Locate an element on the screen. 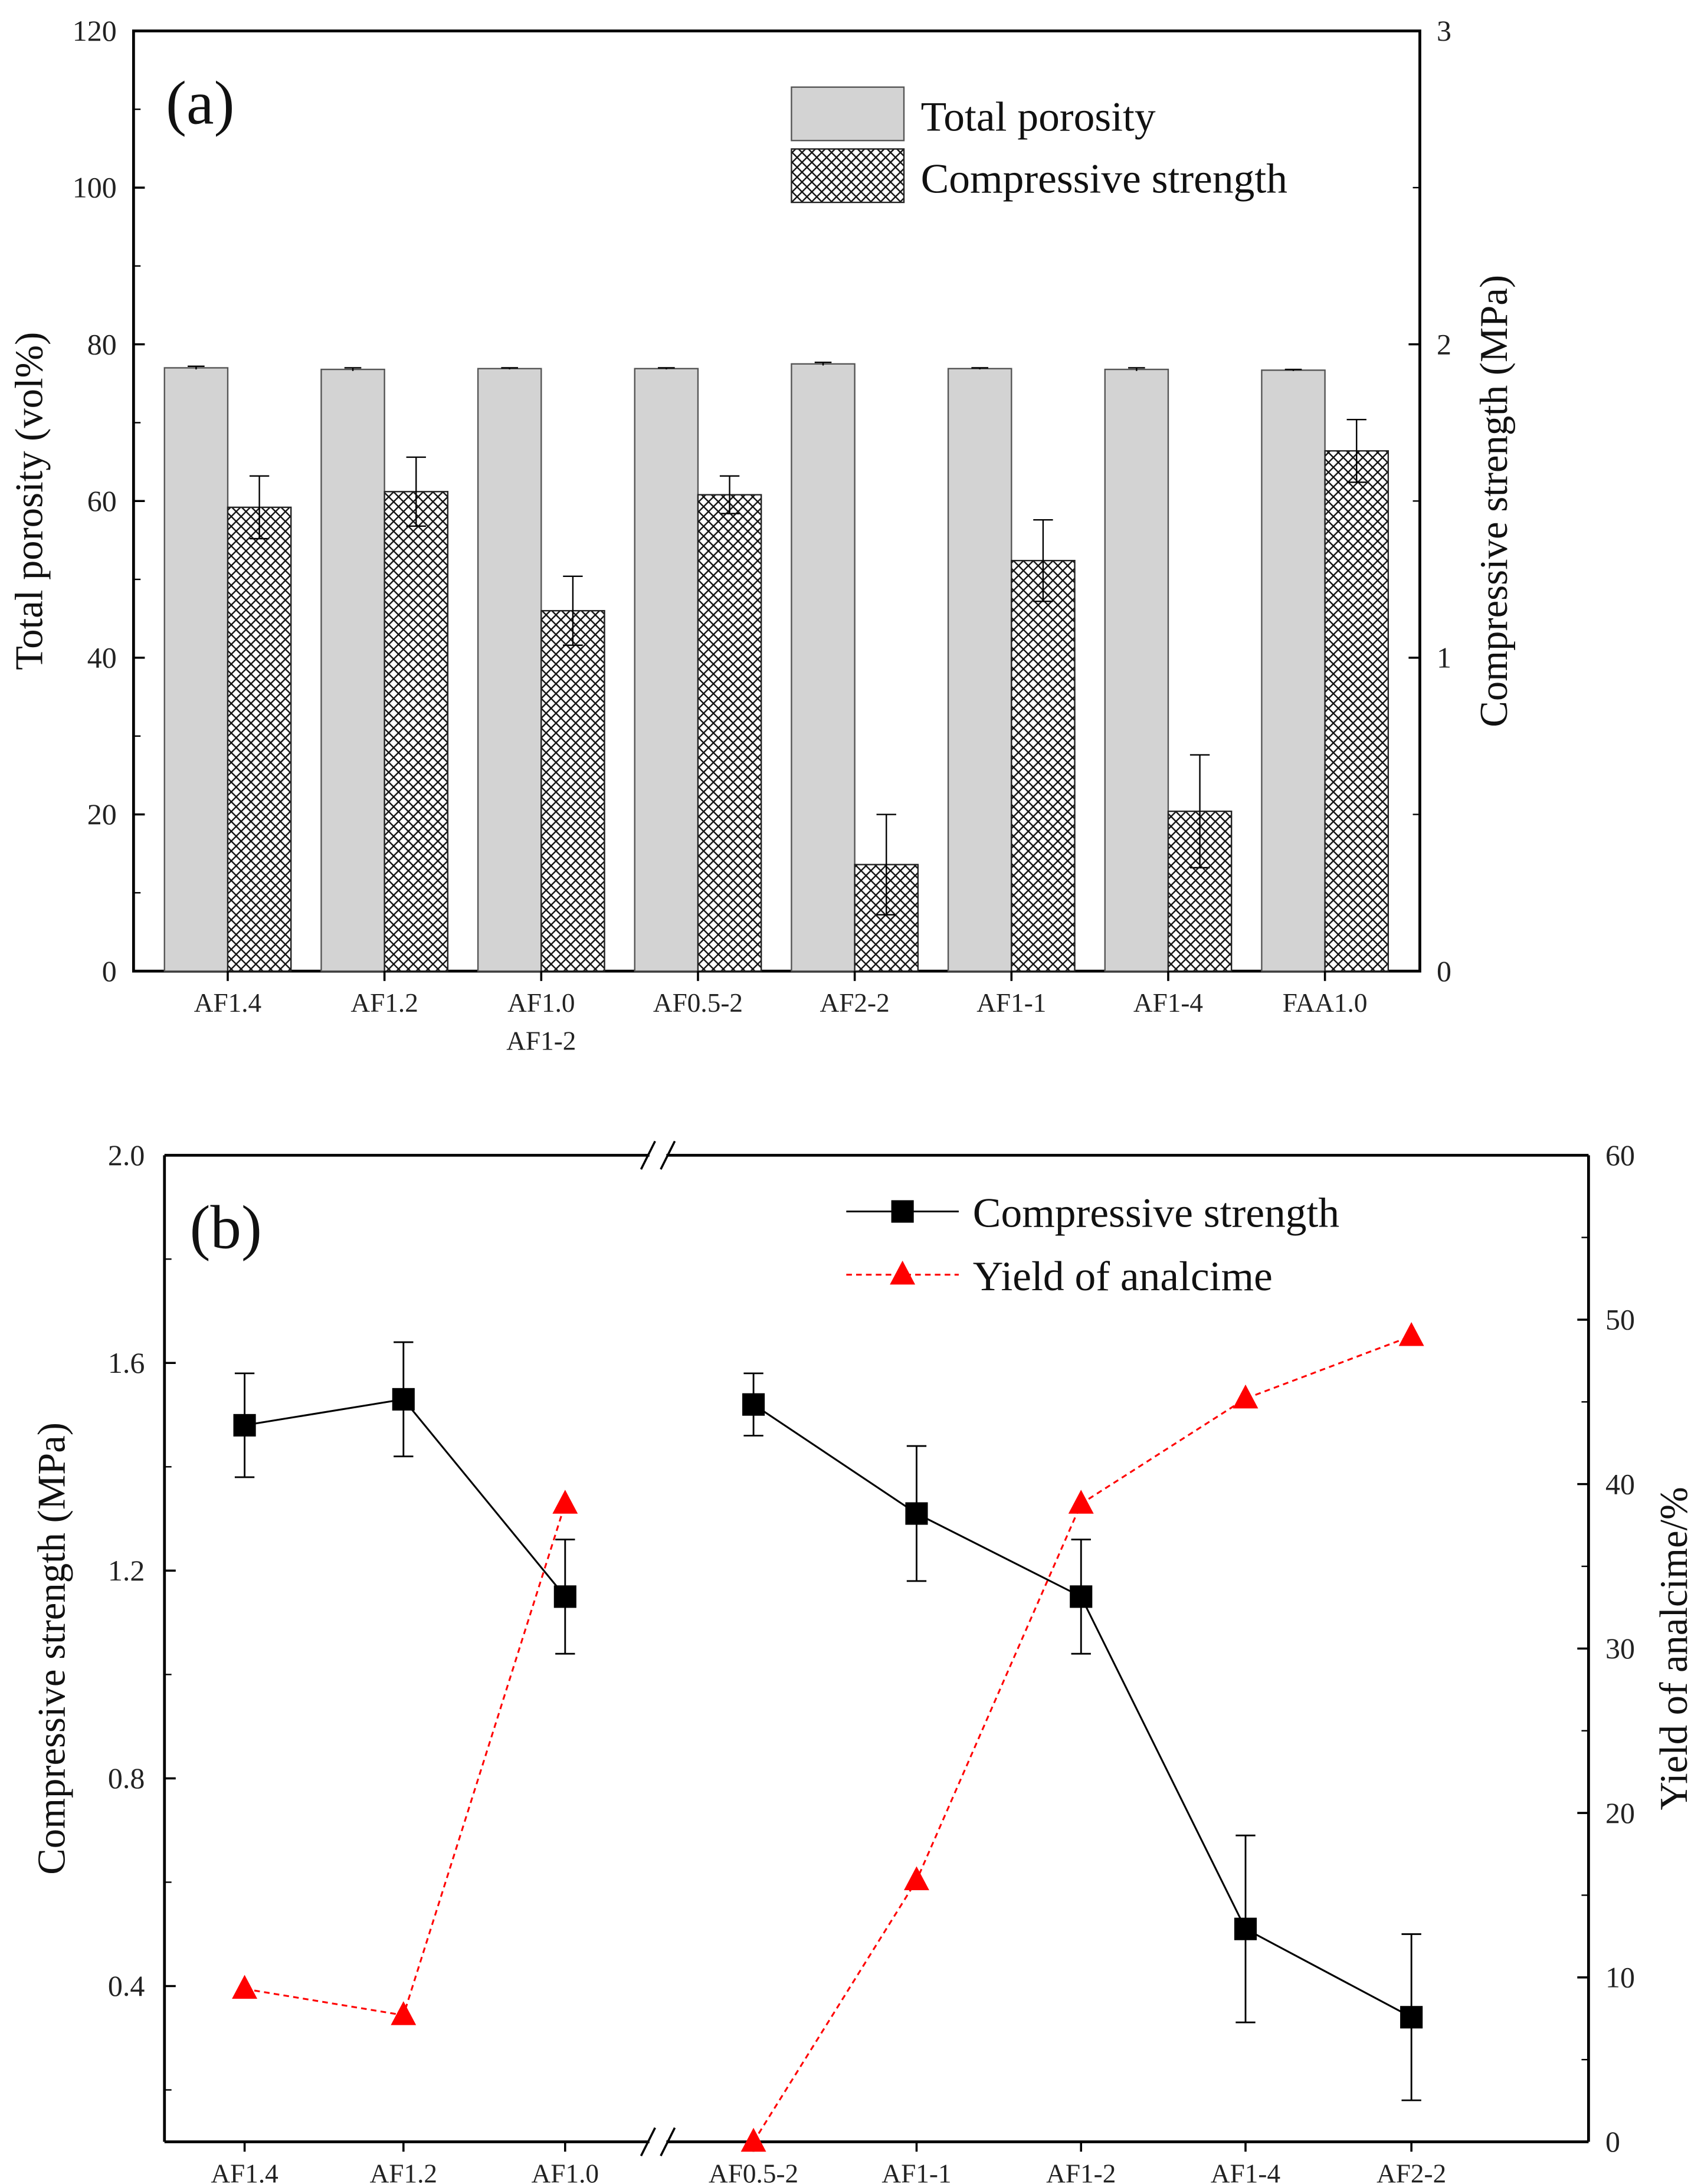 Image resolution: width=1701 pixels, height=2184 pixels. y-axis-label: Compressive strength (MPa) is located at coordinates (52, 1648).